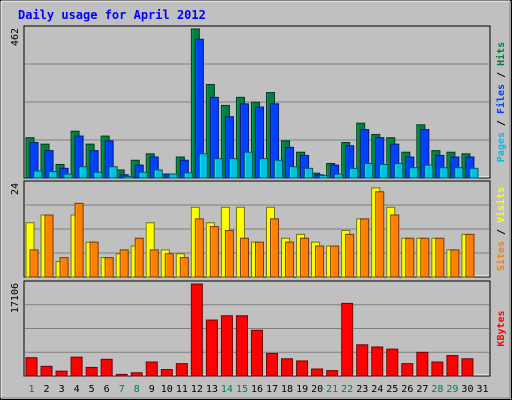 The image size is (512, 400). Describe the element at coordinates (377, 389) in the screenshot. I see `x-tick-label: 24` at that location.